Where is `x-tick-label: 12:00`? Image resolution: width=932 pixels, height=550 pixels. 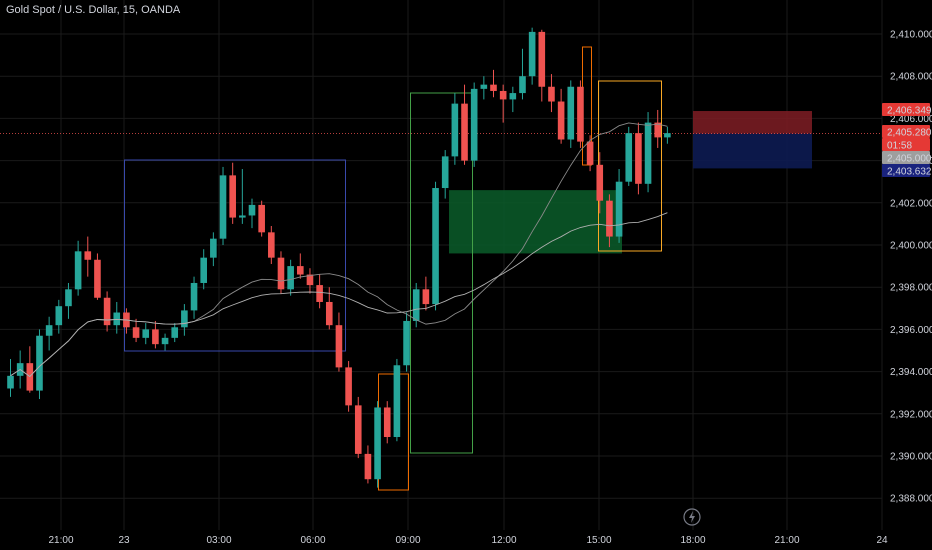
x-tick-label: 12:00 is located at coordinates (503, 540).